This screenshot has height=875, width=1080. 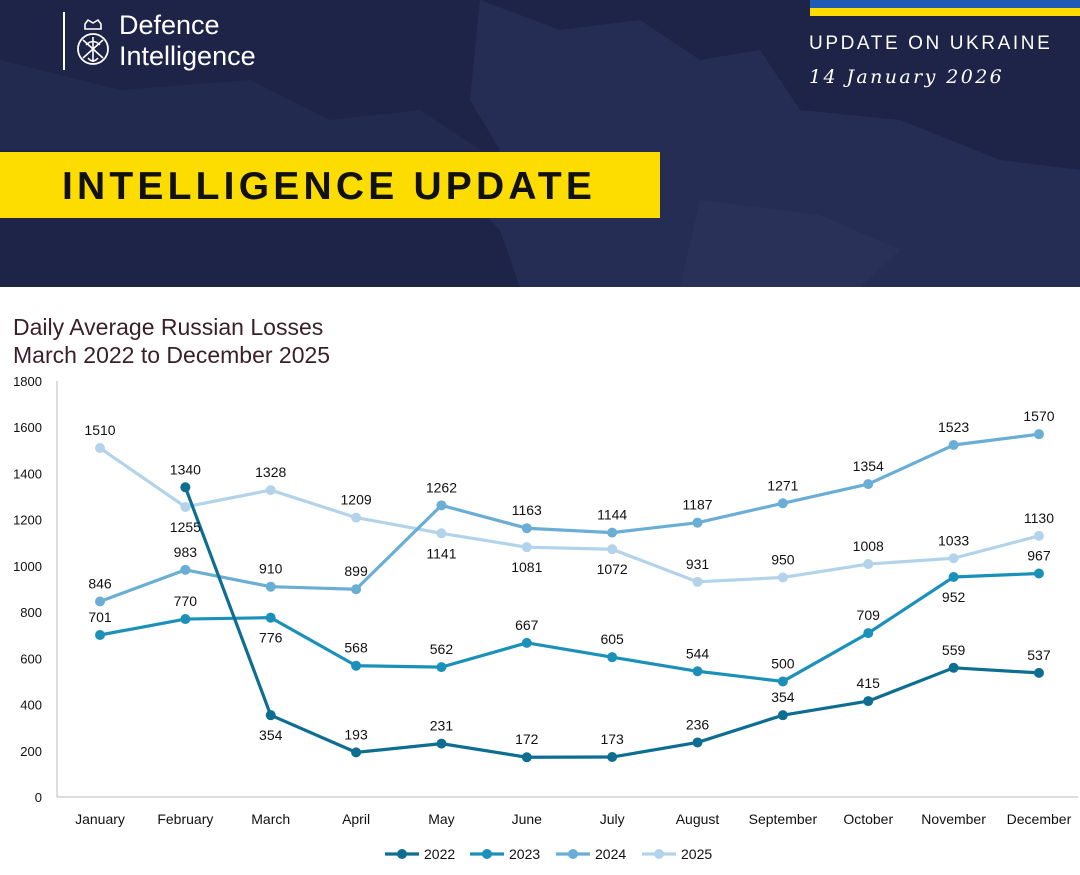 I want to click on y-tick-label: 0, so click(x=38, y=797).